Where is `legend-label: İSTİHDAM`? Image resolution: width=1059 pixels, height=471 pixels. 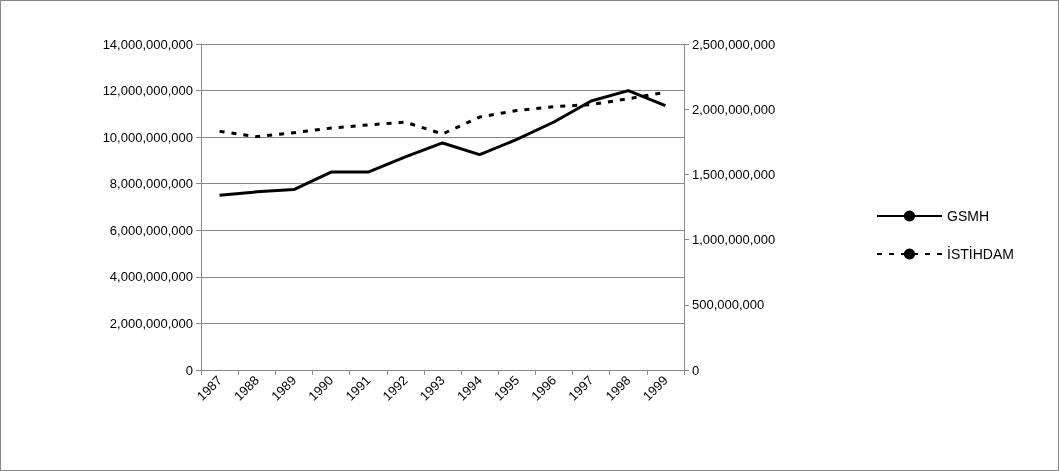 legend-label: İSTİHDAM is located at coordinates (980, 253).